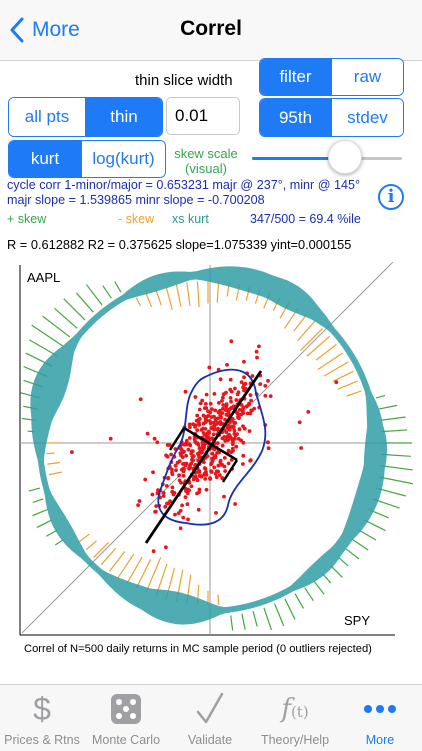 Image resolution: width=422 pixels, height=751 pixels. Describe the element at coordinates (123, 117) in the screenshot. I see `thin-option: thin` at that location.